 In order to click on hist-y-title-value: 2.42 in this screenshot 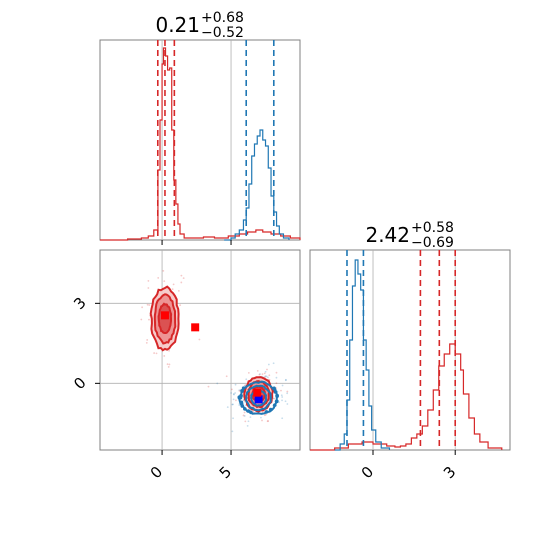, I will do `click(387, 235)`.